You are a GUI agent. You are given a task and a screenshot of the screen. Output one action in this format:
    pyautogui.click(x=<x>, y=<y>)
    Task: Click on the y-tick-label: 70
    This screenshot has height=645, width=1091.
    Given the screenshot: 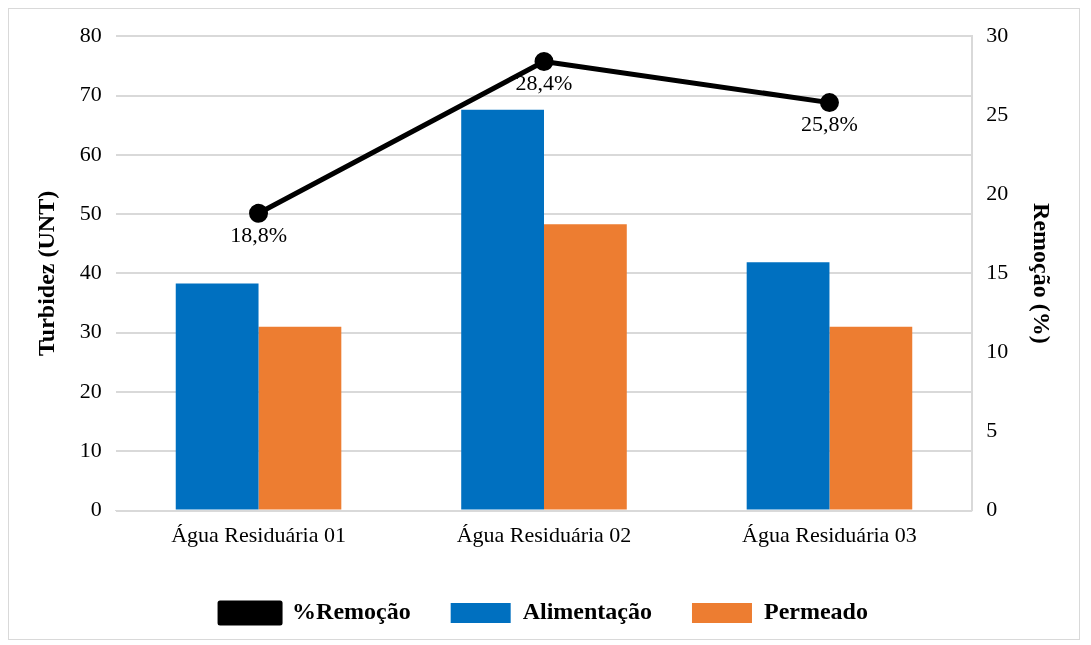 What is the action you would take?
    pyautogui.click(x=90, y=94)
    